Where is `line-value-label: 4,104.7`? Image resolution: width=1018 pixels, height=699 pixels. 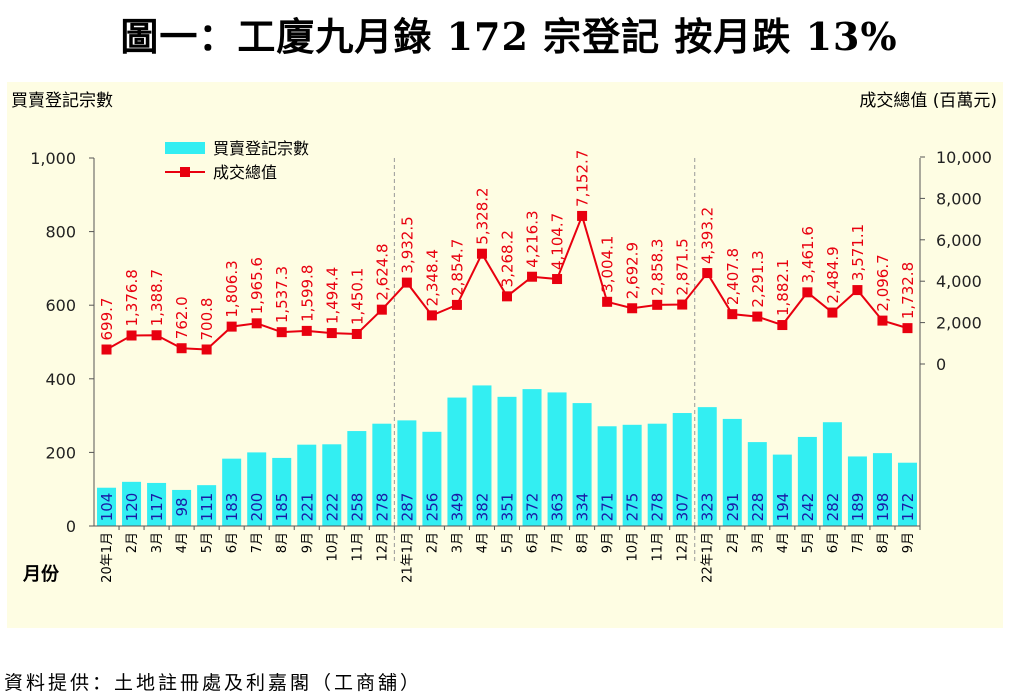 line-value-label: 4,104.7 is located at coordinates (558, 241).